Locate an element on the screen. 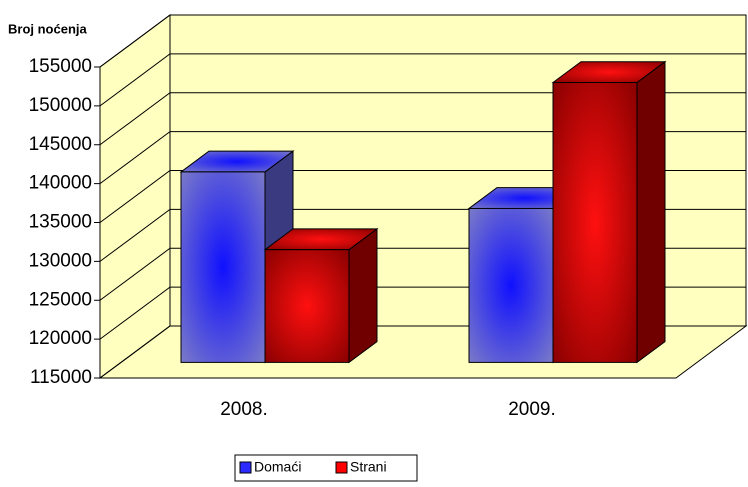 Image resolution: width=748 pixels, height=487 pixels. y-tick-label: 155000 is located at coordinates (60, 66).